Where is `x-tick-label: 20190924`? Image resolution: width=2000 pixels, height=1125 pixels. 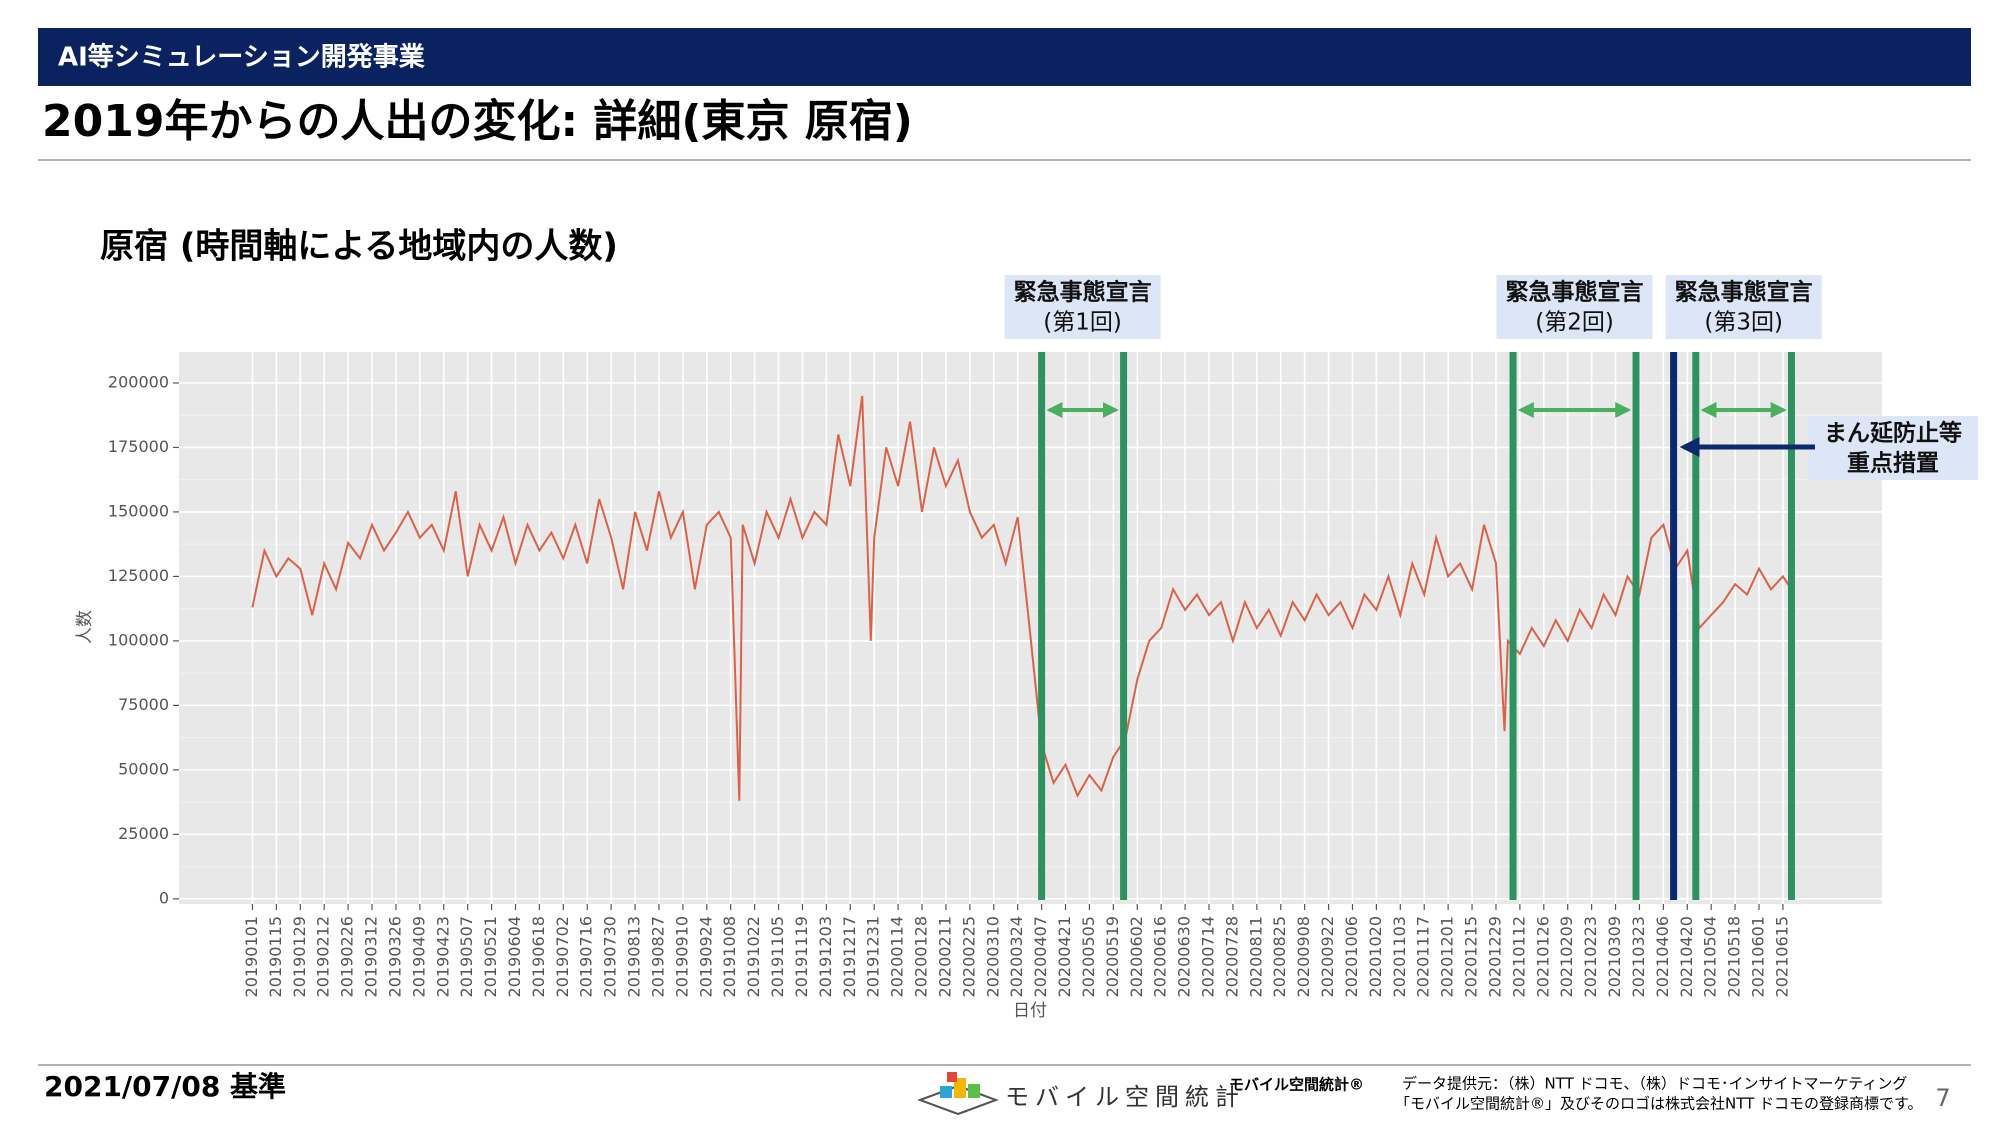 x-tick-label: 20190924 is located at coordinates (705, 956).